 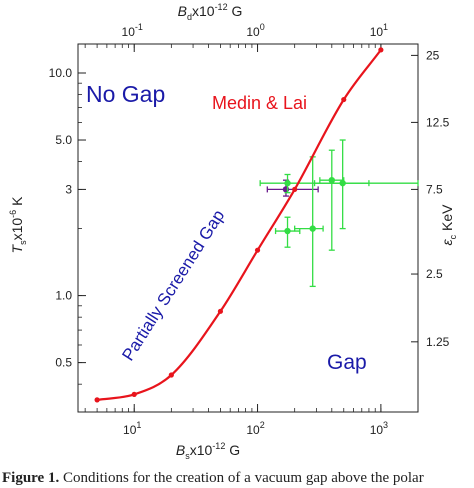 I want to click on observations, so click(x=339, y=213).